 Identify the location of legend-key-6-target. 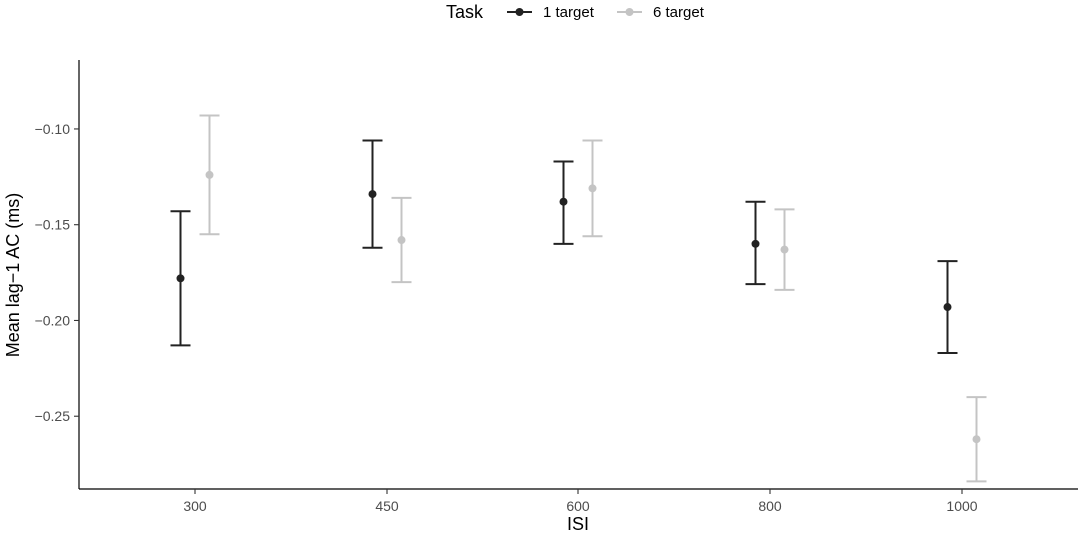
(629, 12).